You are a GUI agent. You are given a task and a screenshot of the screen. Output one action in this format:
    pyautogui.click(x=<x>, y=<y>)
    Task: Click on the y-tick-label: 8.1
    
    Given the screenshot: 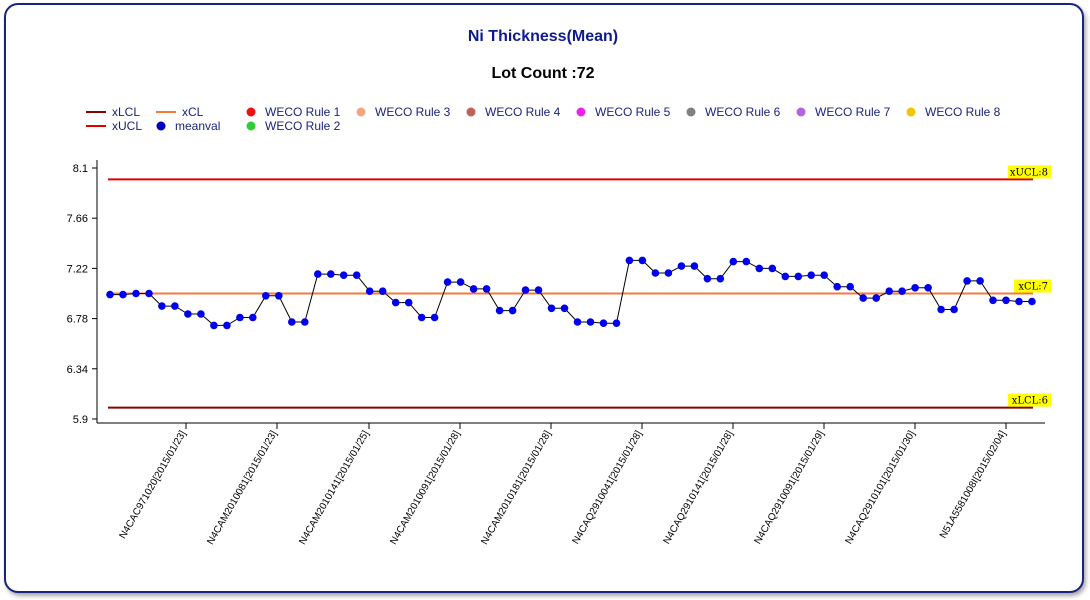 What is the action you would take?
    pyautogui.click(x=80, y=169)
    